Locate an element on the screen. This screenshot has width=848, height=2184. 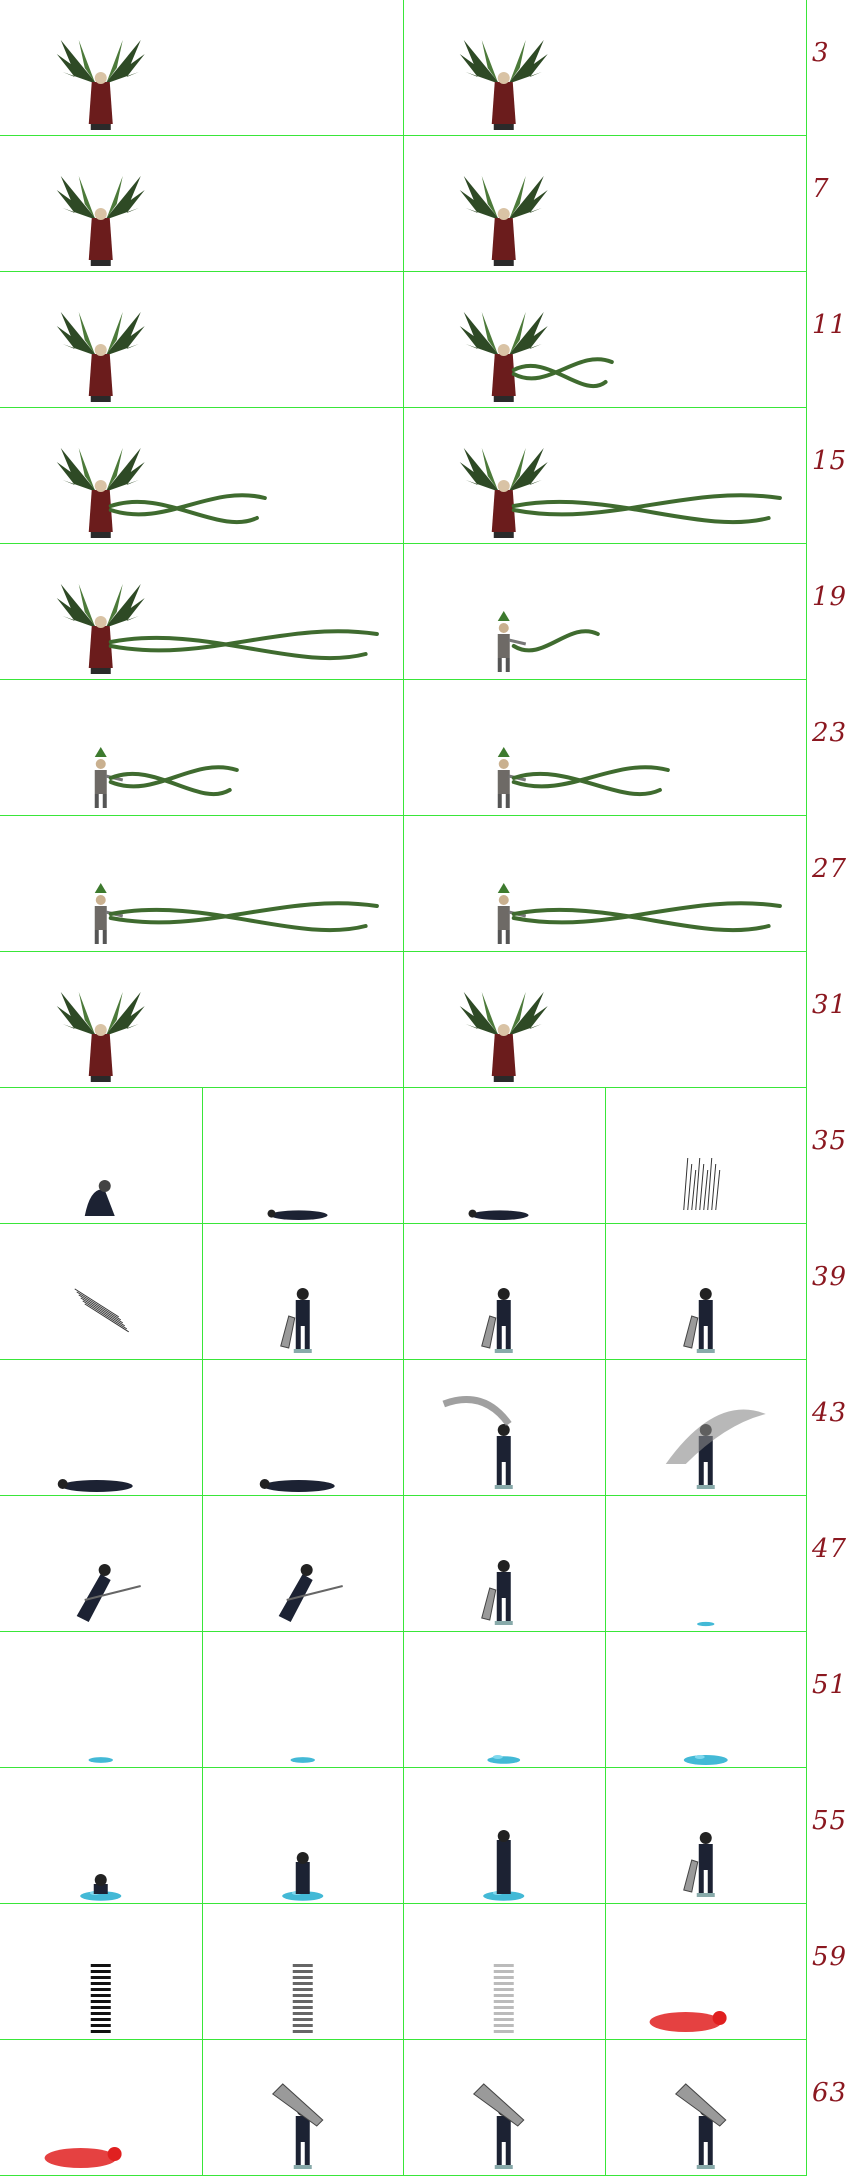
sprite-wings-vine2 is located at coordinates (161, 493).